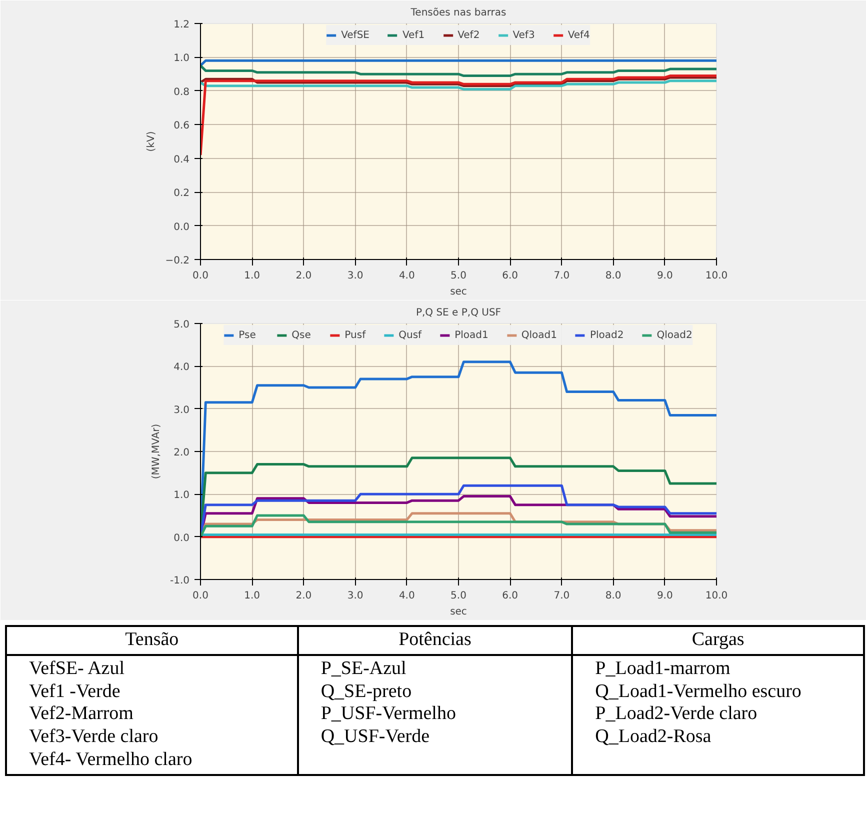 The width and height of the screenshot is (866, 836). Describe the element at coordinates (182, 325) in the screenshot. I see `y-tick-label: 5.0` at that location.